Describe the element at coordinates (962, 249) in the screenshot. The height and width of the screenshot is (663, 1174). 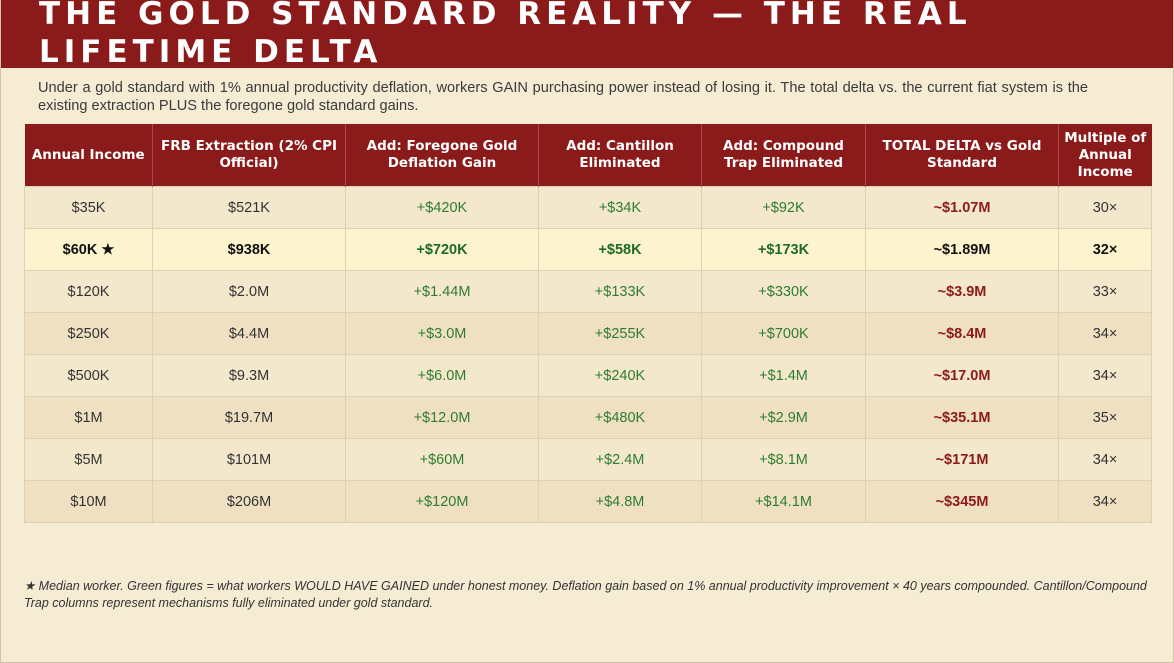
I see `total-delta-cell: ~$1.89M` at that location.